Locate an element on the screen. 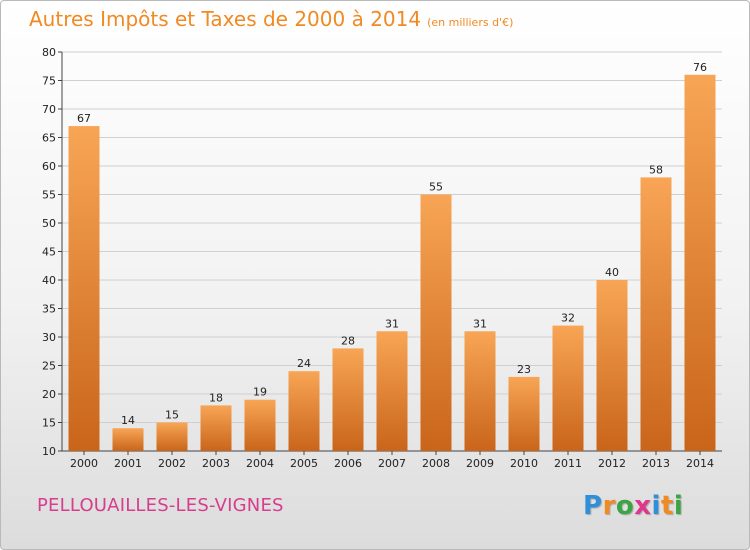  data-label: 14 is located at coordinates (128, 420).